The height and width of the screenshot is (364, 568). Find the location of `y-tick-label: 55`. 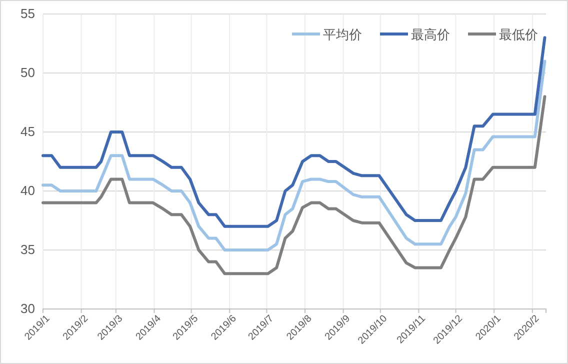

y-tick-label: 55 is located at coordinates (27, 14).